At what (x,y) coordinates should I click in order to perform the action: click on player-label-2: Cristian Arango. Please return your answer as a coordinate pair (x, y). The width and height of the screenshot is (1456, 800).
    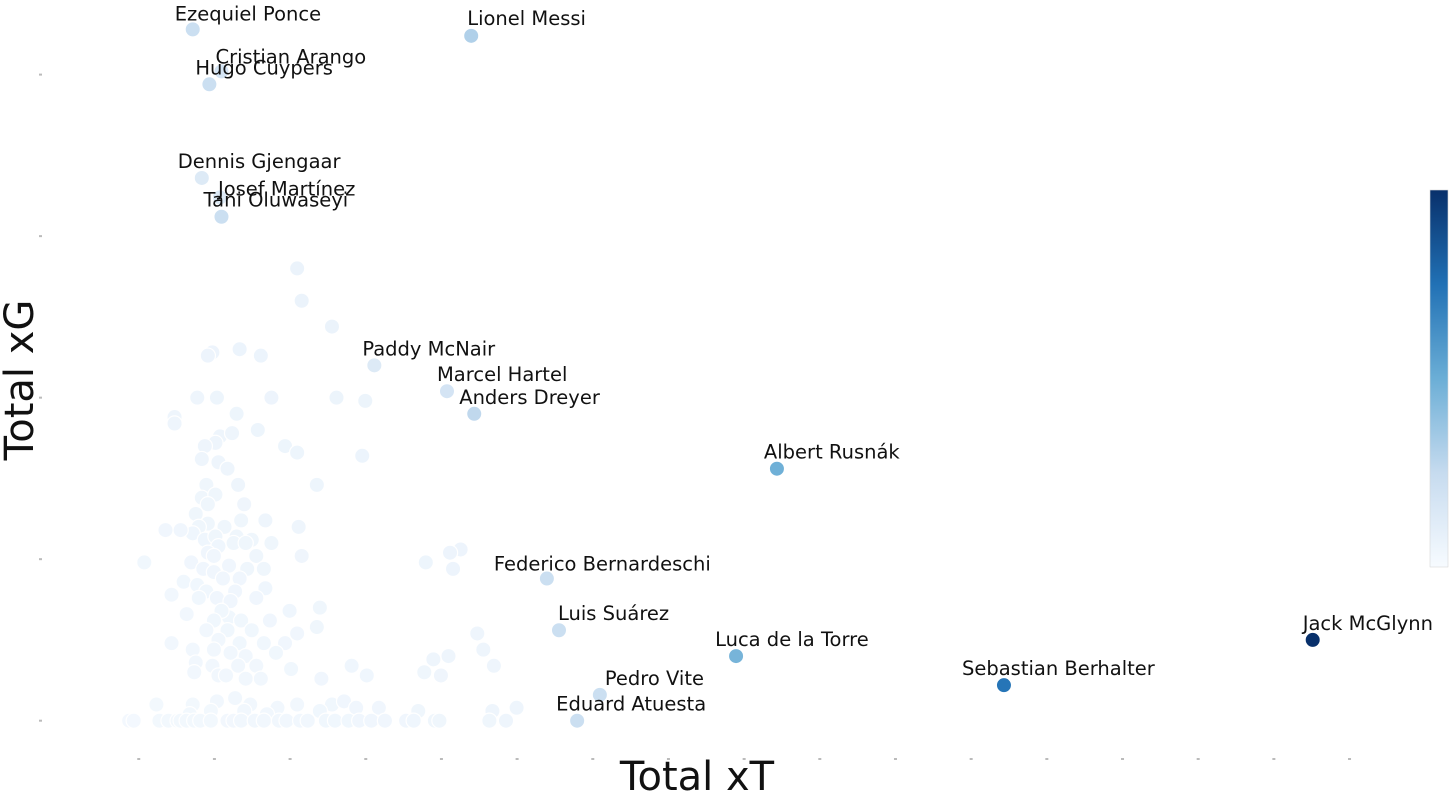
    Looking at the image, I should click on (290, 56).